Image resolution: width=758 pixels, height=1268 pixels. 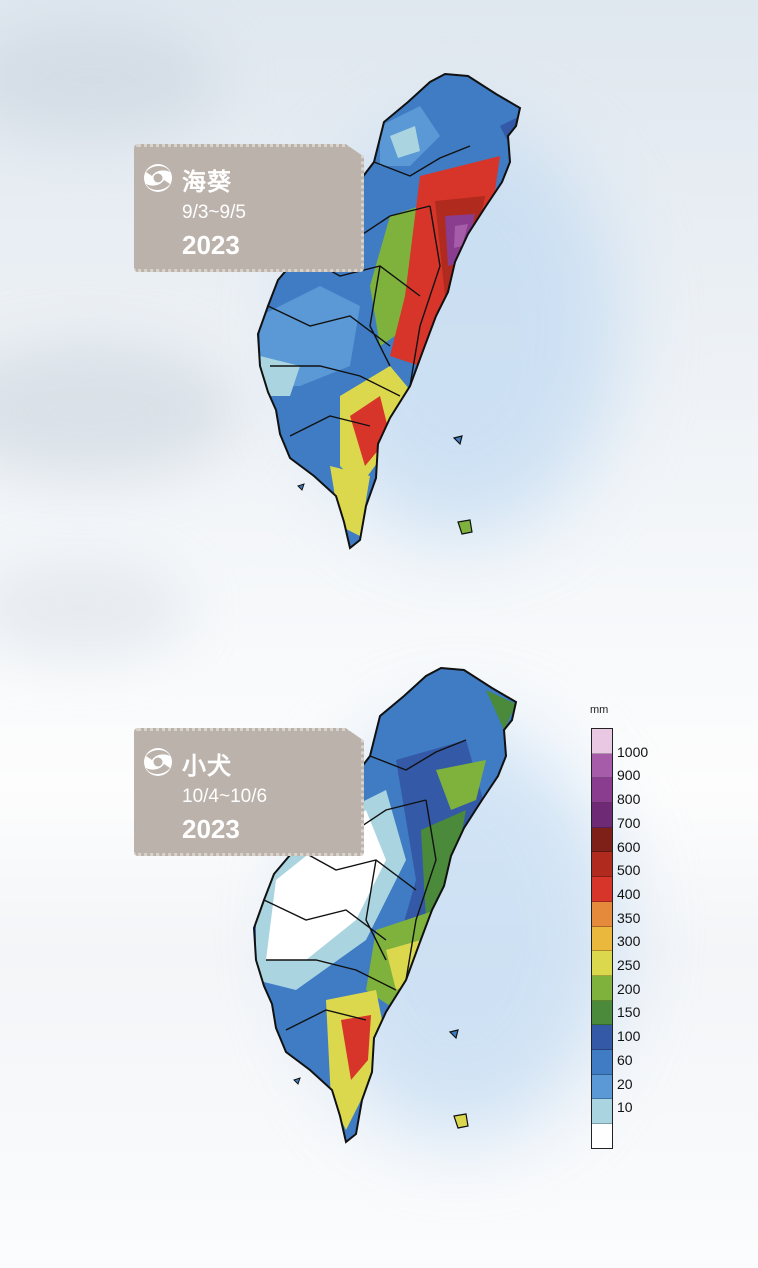 I want to click on legend-tick-label: 10, so click(x=625, y=1107).